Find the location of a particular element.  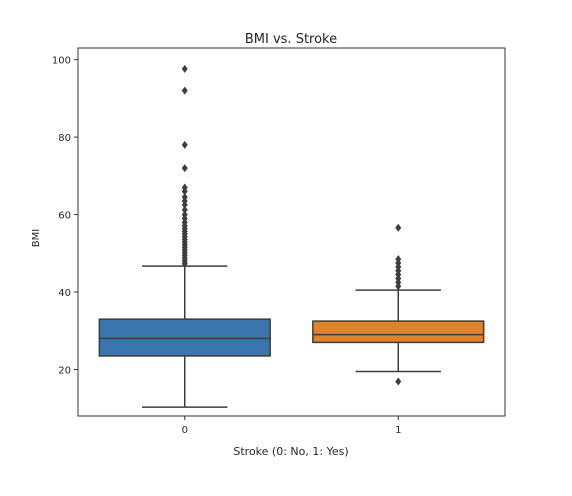

y-tick-label: 60 is located at coordinates (64, 216).